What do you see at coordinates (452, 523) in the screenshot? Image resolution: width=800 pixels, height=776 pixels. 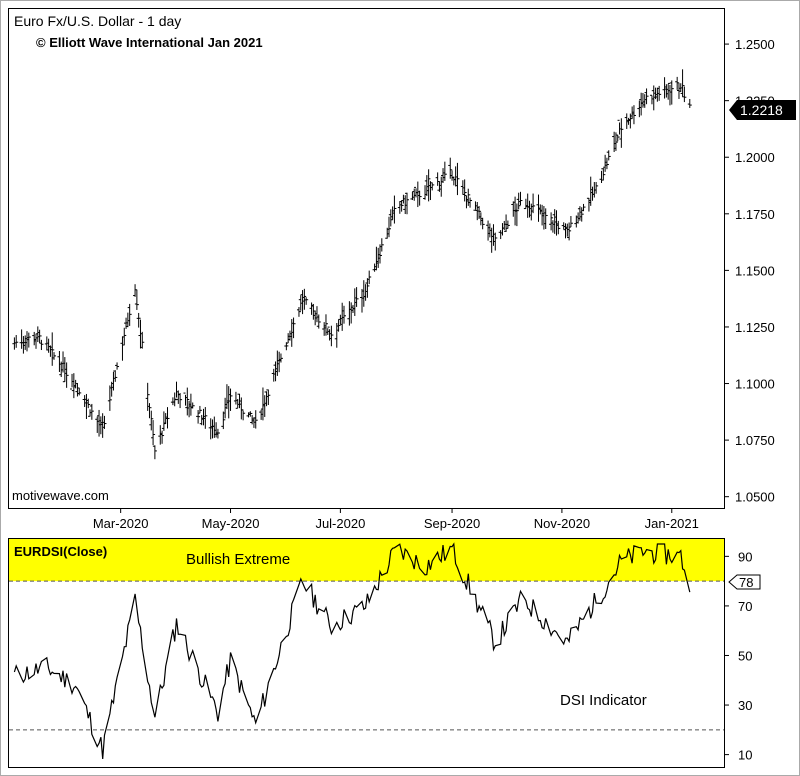 I see `x-tick-label: Sep-2020` at bounding box center [452, 523].